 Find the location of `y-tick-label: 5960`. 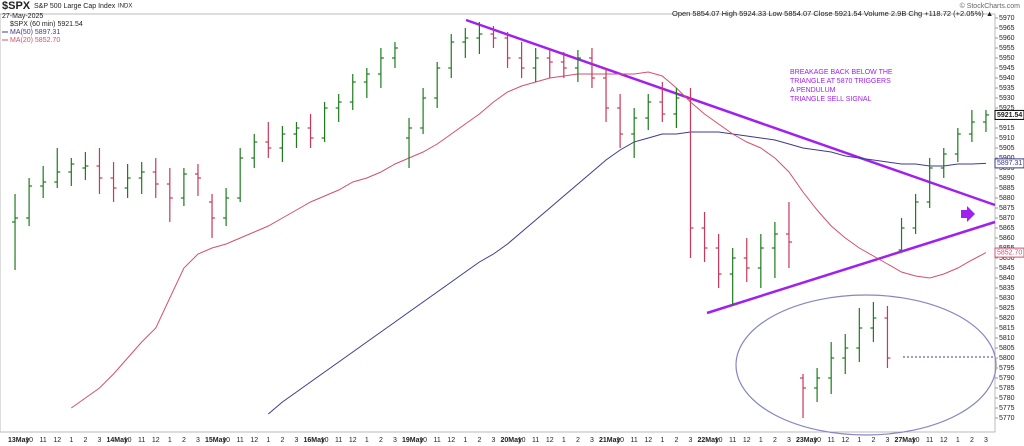

y-tick-label: 5960 is located at coordinates (1007, 38).